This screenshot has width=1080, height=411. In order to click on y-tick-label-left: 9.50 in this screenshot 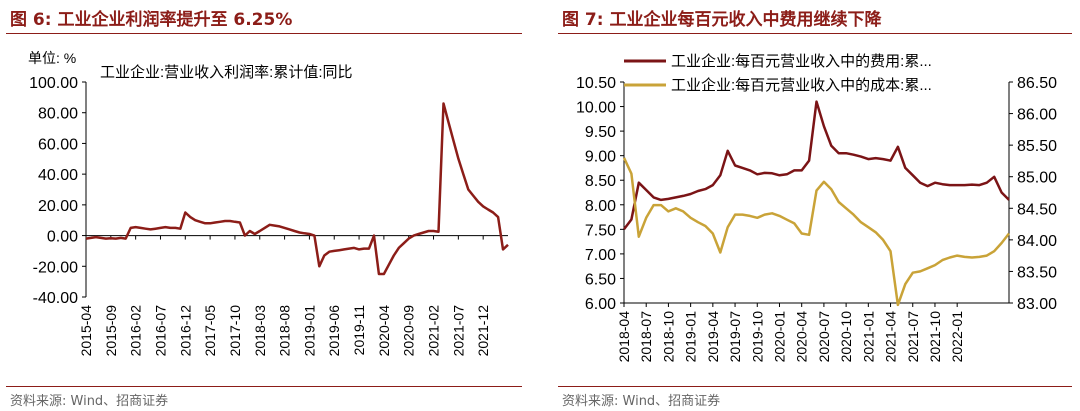, I will do `click(600, 132)`.